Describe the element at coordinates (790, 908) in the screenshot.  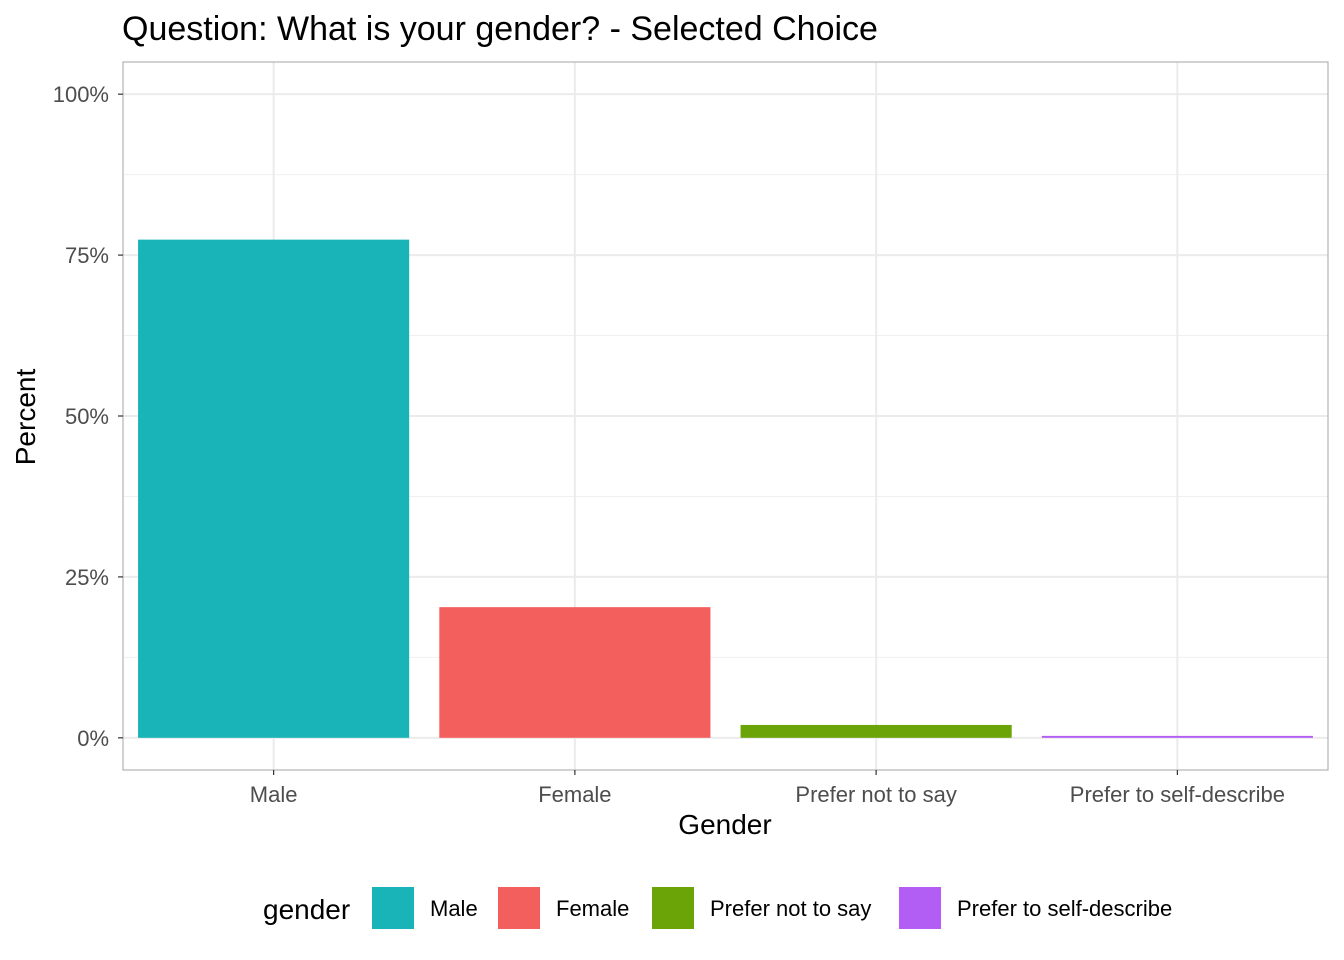
I see `legend-label: Prefer not to say` at that location.